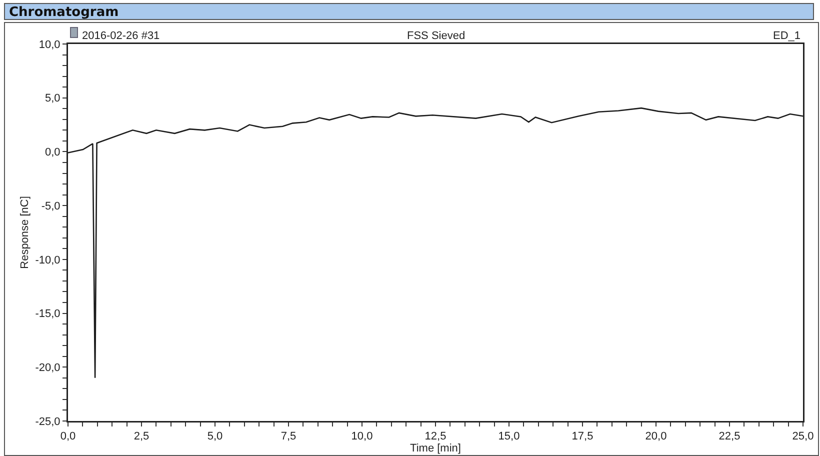 The image size is (820, 456). Describe the element at coordinates (656, 436) in the screenshot. I see `x-tick-label: 20,0` at that location.